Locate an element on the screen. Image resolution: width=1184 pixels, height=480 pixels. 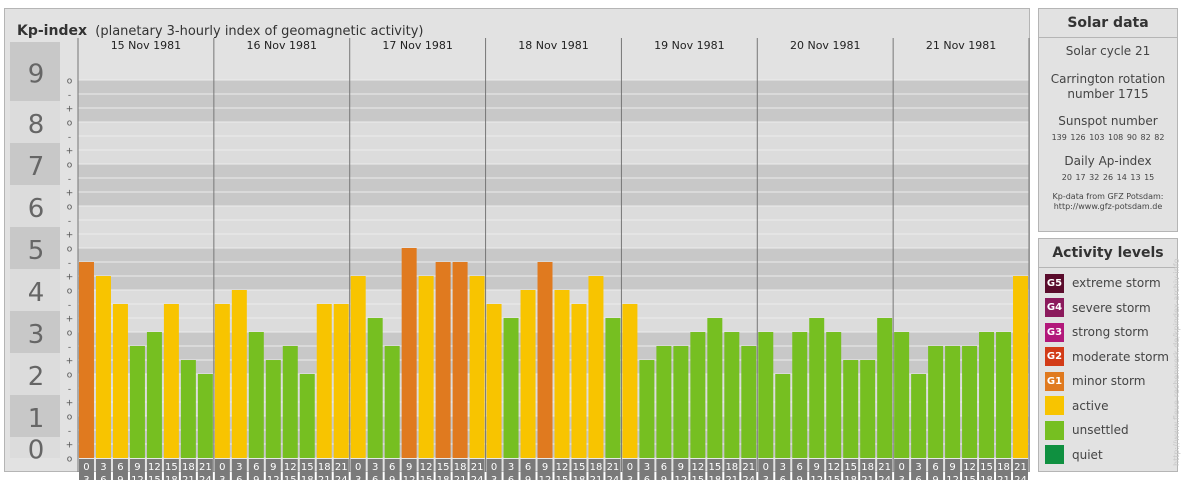
y-tick-label: 4 is located at coordinates (36, 293).